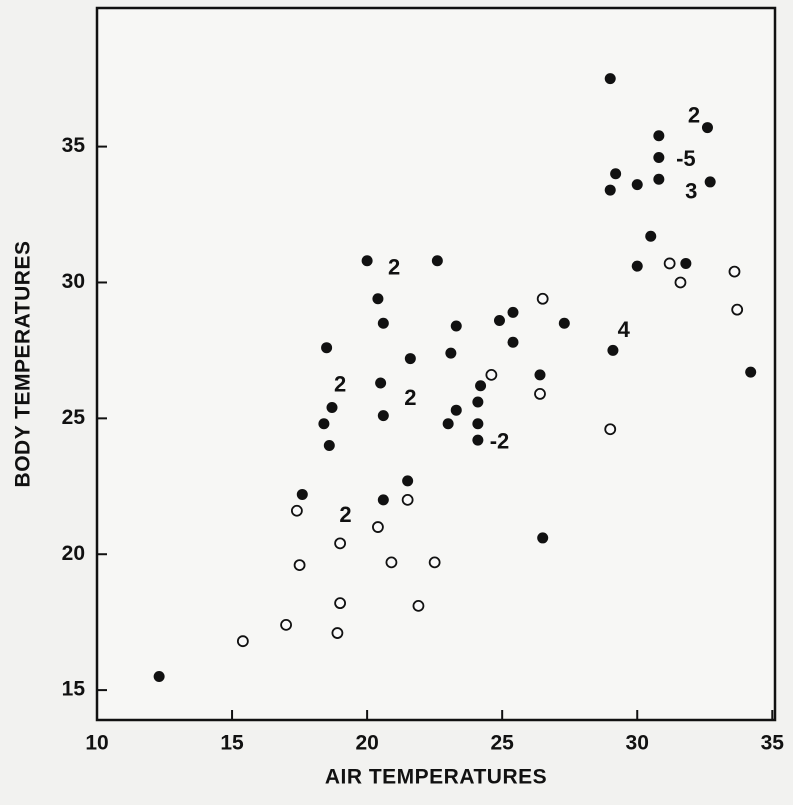 This screenshot has width=793, height=805. I want to click on x-tick-label: 35, so click(773, 743).